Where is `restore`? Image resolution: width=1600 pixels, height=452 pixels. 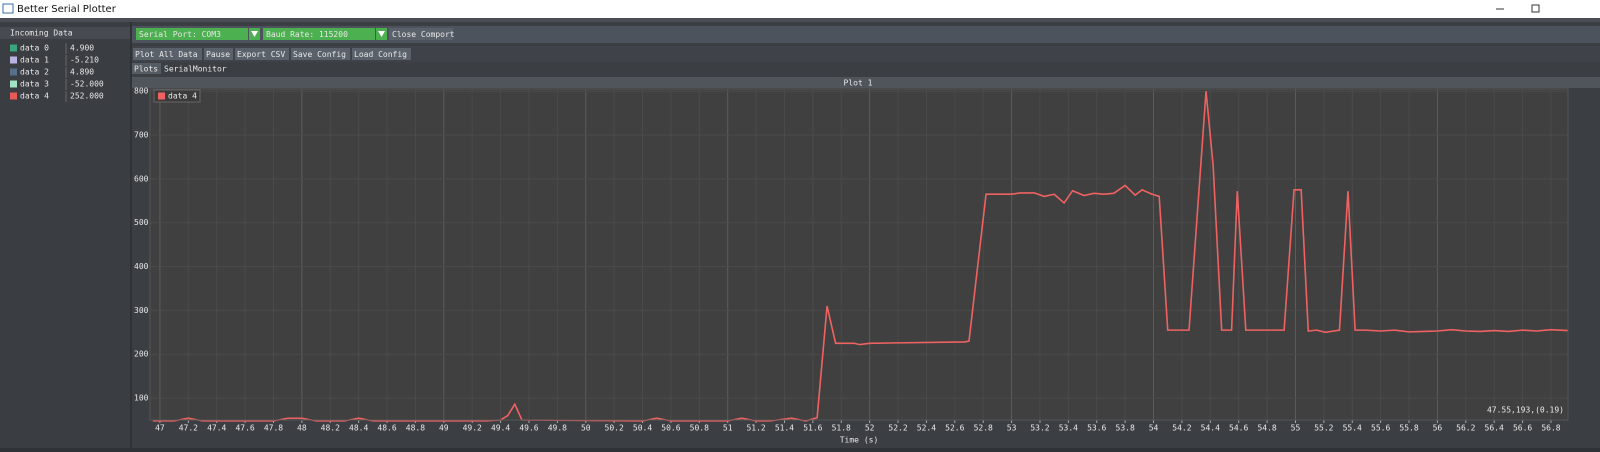
restore is located at coordinates (1535, 8).